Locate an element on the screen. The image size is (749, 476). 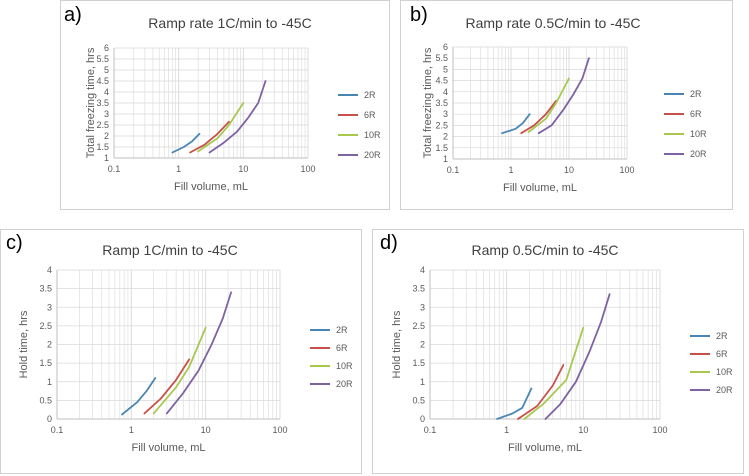
panel-label-d: d) is located at coordinates (389, 243).